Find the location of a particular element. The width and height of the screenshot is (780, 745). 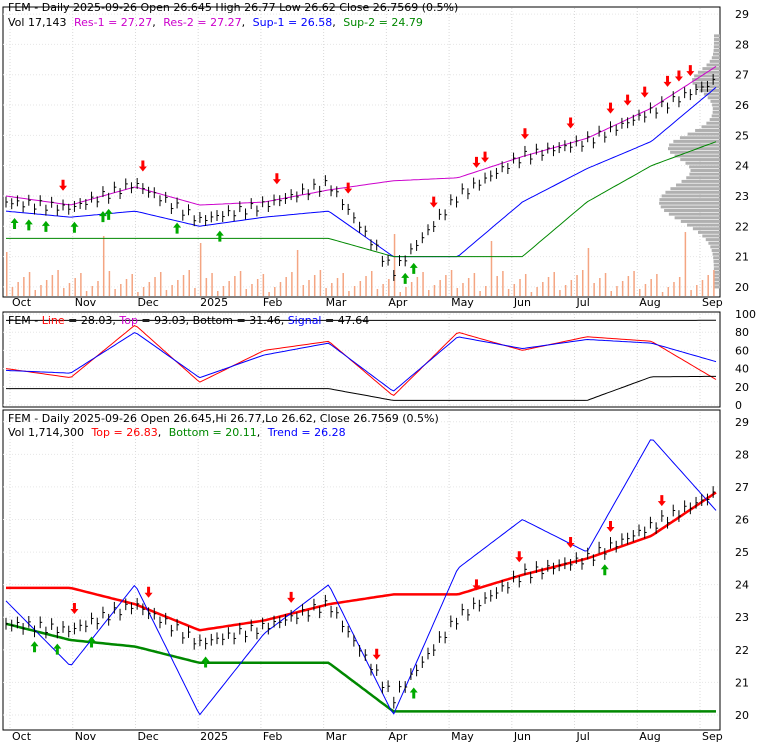

stoch-y-tick-label: 100 is located at coordinates (745, 314).